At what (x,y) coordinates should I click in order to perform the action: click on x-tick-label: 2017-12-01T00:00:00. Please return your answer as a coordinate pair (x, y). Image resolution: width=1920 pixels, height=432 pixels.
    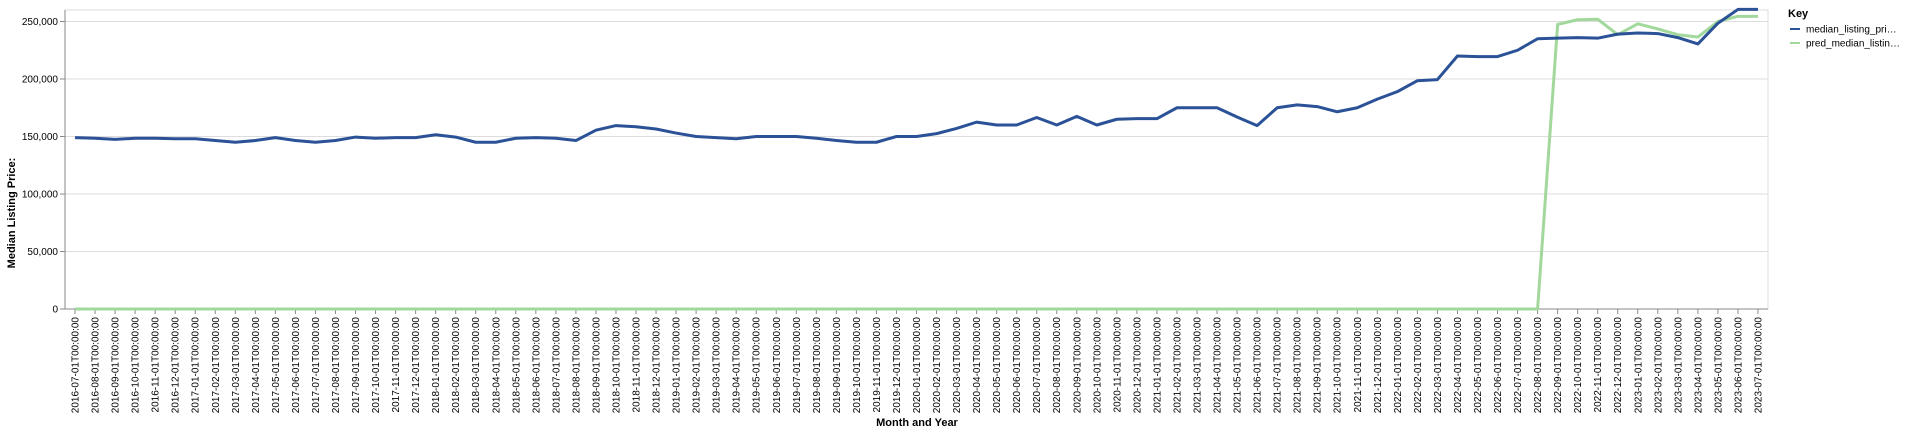
    Looking at the image, I should click on (416, 365).